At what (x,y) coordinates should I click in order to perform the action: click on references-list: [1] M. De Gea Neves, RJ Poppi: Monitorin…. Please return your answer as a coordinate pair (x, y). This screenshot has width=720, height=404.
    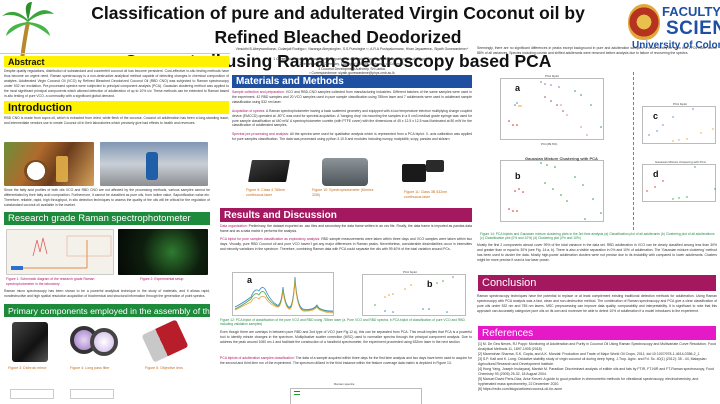
    Looking at the image, I should click on (597, 367).